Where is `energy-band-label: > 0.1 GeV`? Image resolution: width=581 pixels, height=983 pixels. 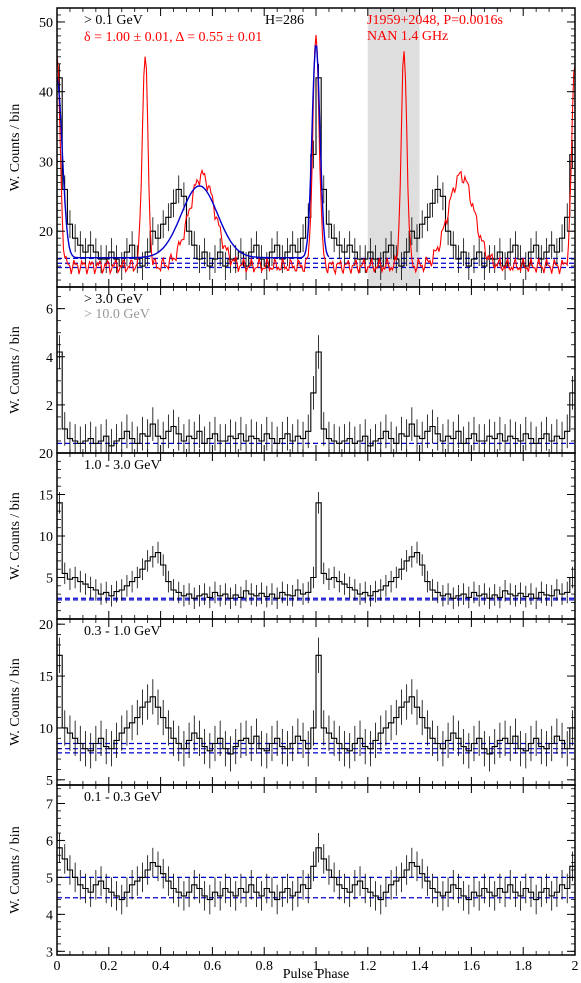
energy-band-label: > 0.1 GeV is located at coordinates (113, 20).